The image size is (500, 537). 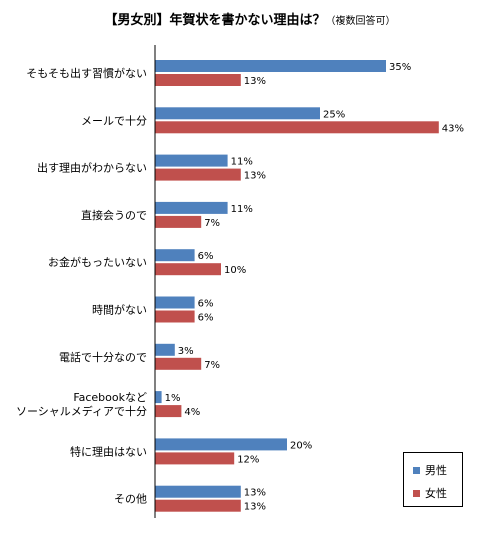 I want to click on category-label-line: 出す理由がわからない, so click(x=92, y=168).